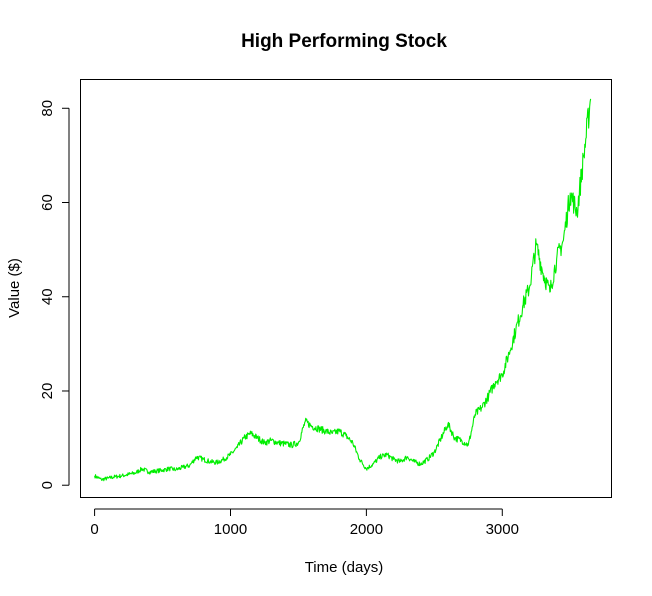 This screenshot has height=596, width=652. What do you see at coordinates (502, 529) in the screenshot?
I see `x-tick-label: 3000` at bounding box center [502, 529].